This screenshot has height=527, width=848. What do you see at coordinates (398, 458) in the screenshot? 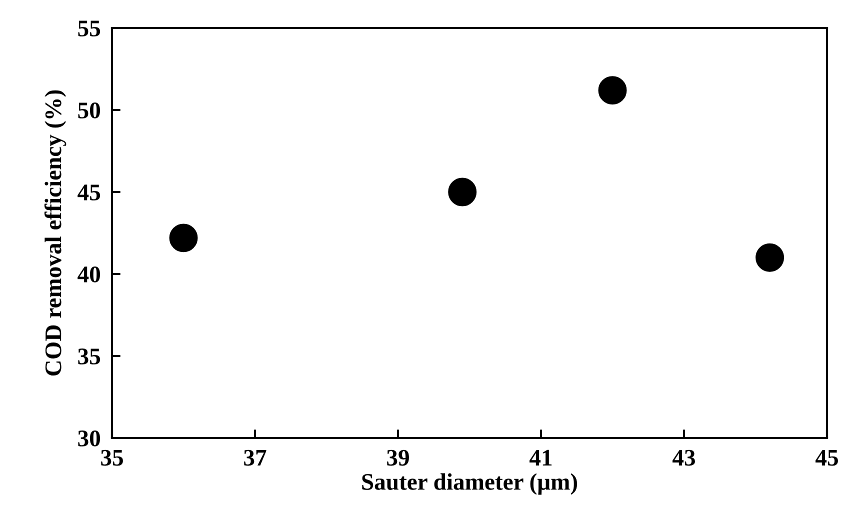
I see `x-tick-label: 39` at bounding box center [398, 458].